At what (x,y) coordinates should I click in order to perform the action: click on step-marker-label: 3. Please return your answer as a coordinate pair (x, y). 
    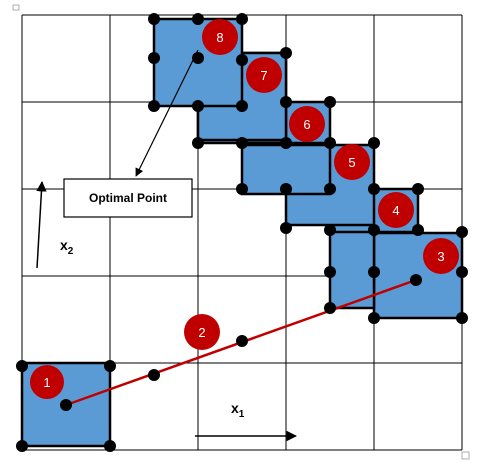
    Looking at the image, I should click on (440, 256).